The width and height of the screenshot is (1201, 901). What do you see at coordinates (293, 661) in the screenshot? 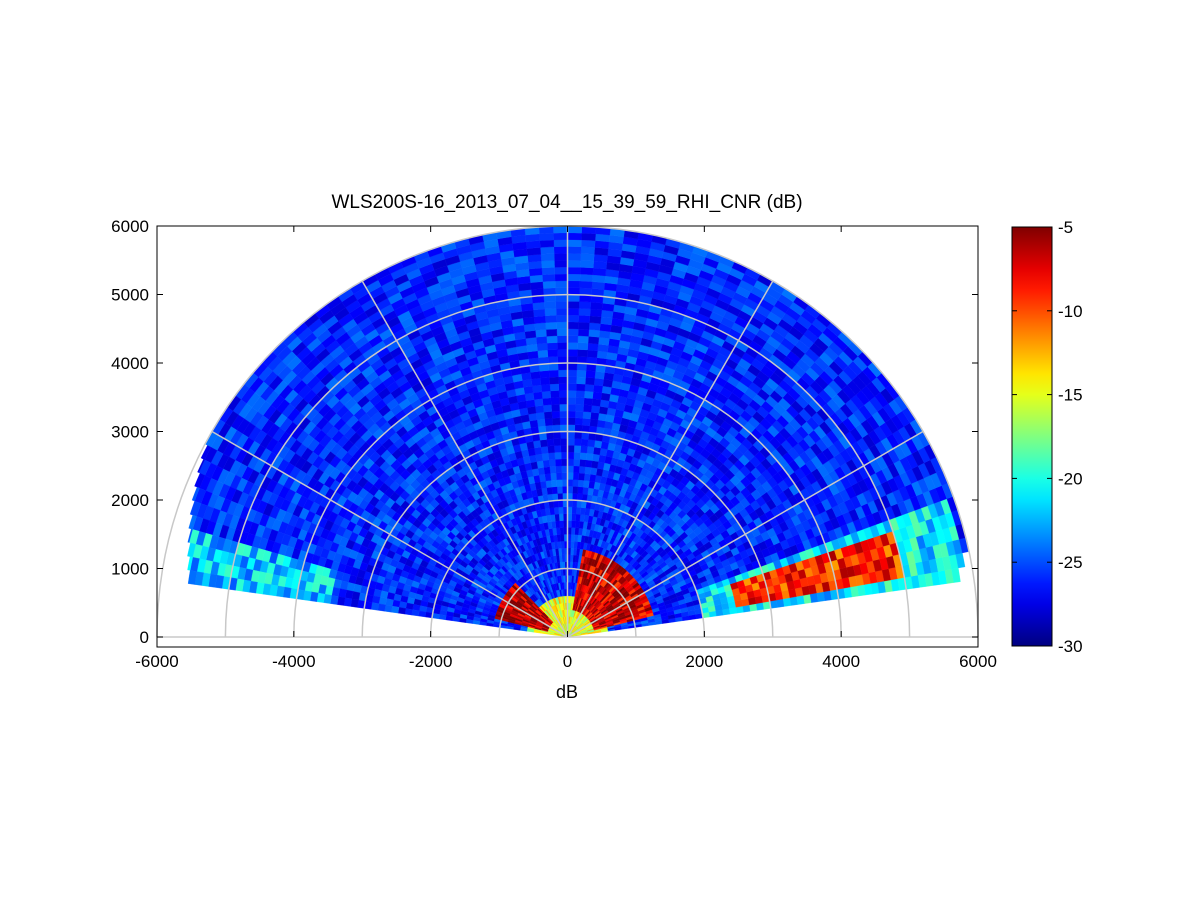
I see `x-tick-label: -4000` at bounding box center [293, 661].